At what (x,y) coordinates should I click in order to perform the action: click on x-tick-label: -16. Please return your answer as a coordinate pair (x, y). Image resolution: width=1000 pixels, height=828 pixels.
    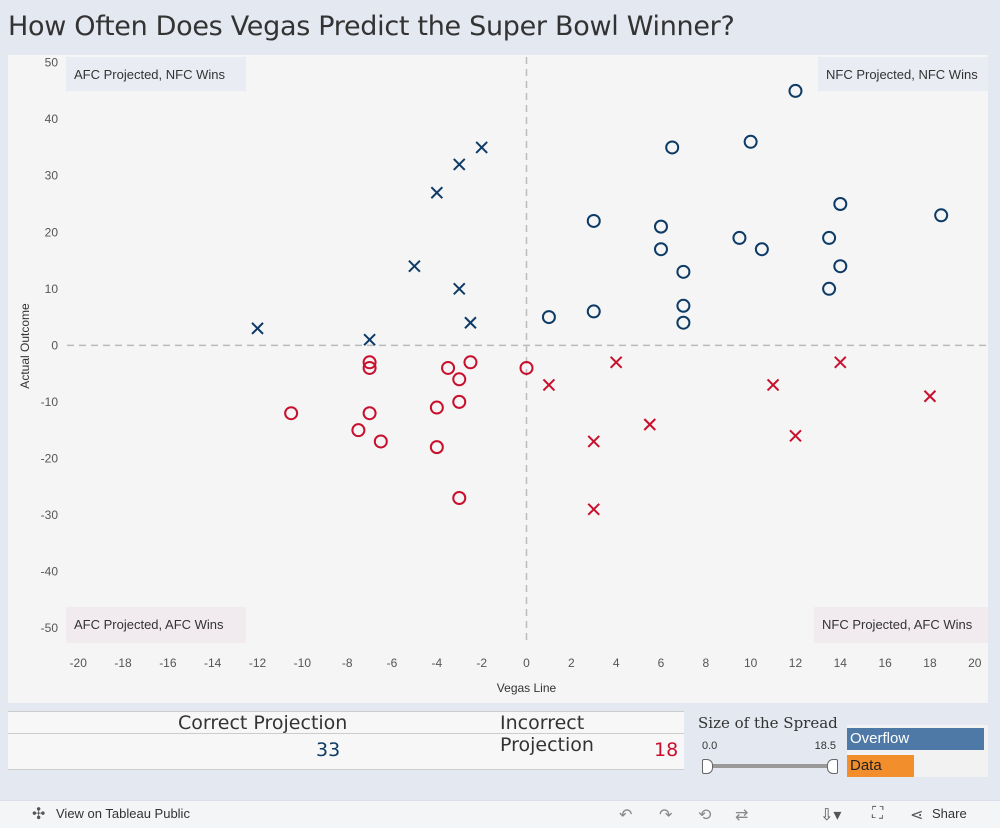
    Looking at the image, I should click on (168, 663).